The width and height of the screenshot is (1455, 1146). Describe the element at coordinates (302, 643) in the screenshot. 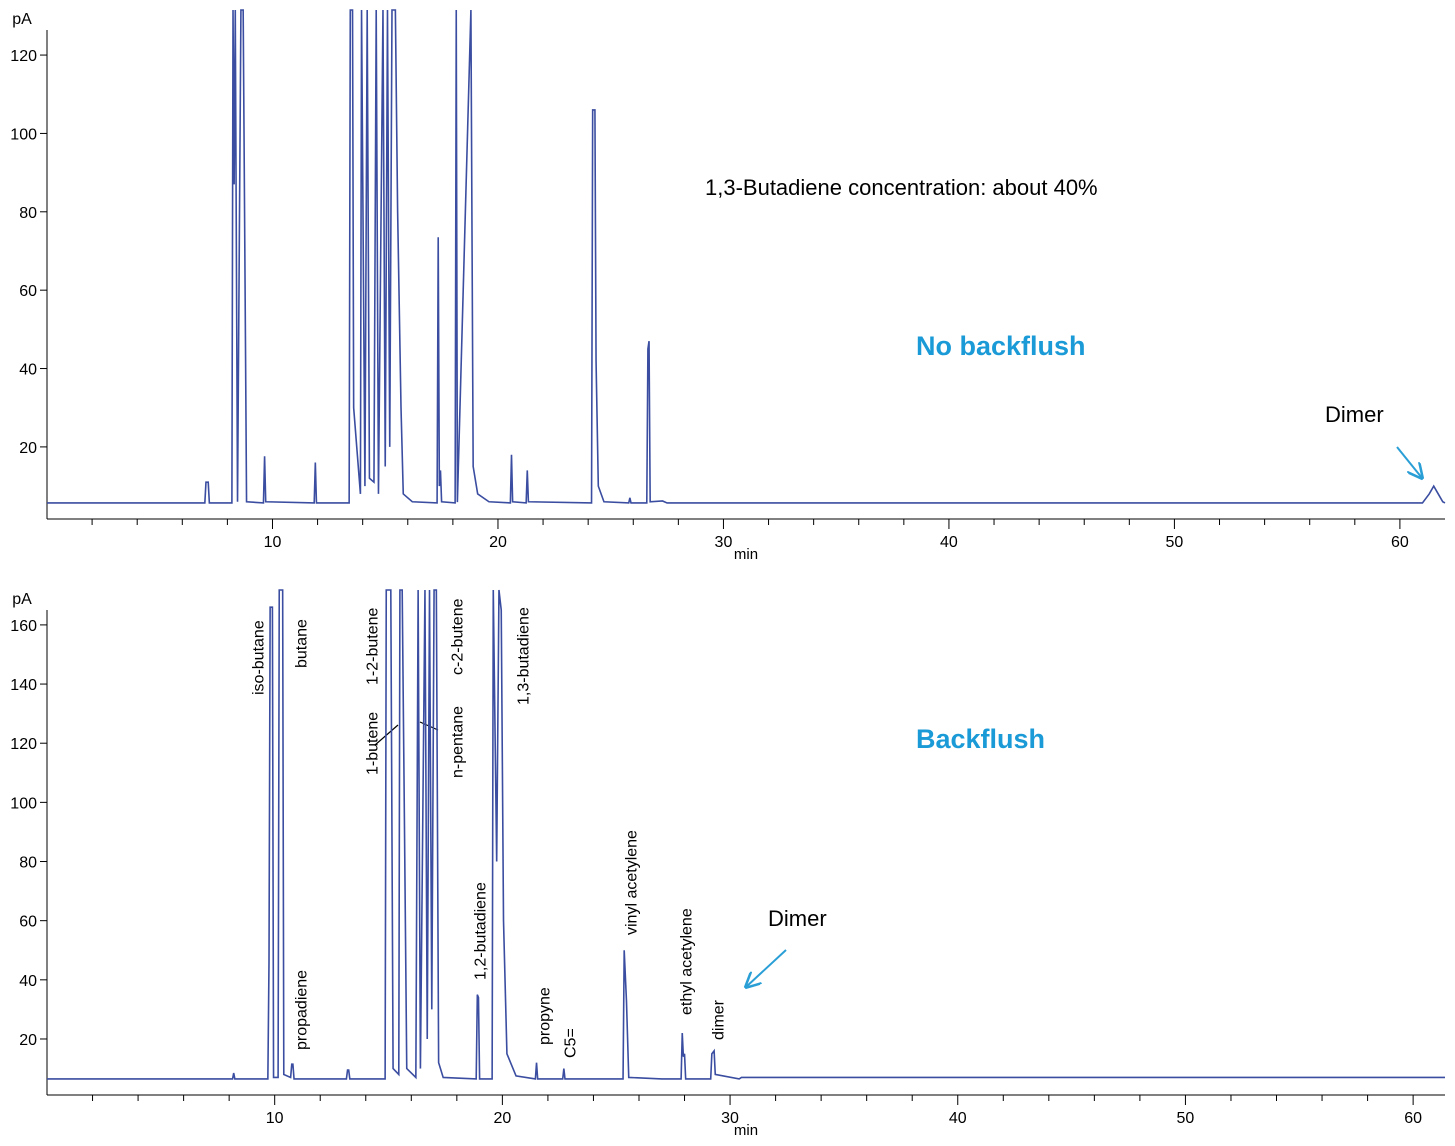

I see `peak-label: butane` at that location.